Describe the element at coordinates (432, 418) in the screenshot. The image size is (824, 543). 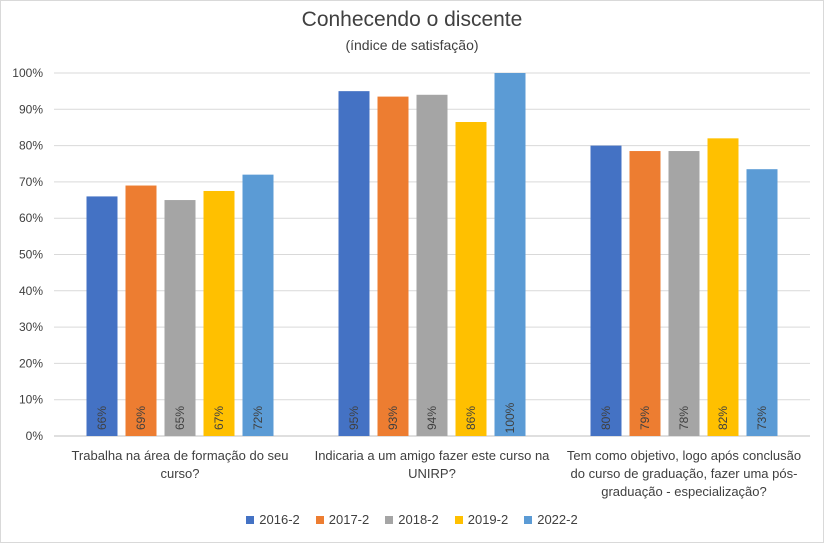
I see `data-label: 94%` at that location.